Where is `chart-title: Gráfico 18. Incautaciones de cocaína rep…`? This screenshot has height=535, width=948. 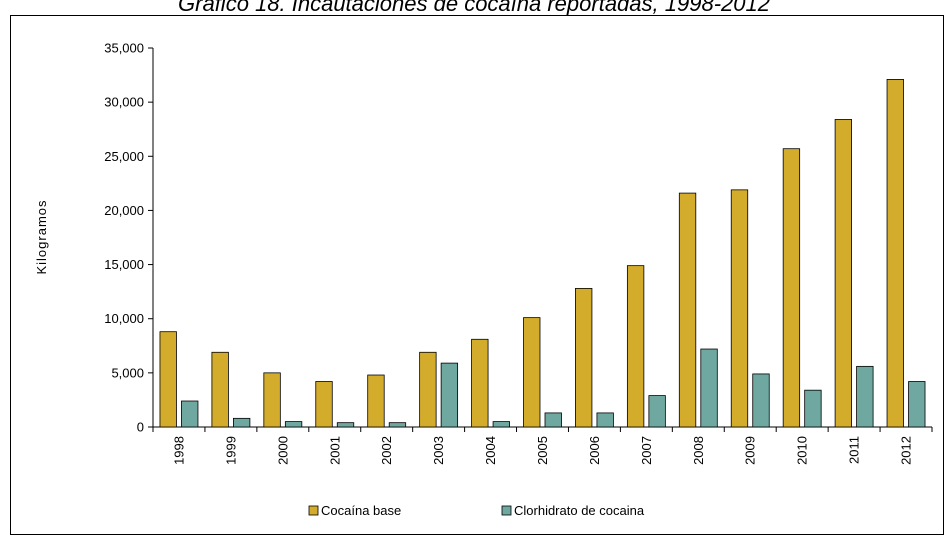
chart-title: Gráfico 18. Incautaciones de cocaína rep… is located at coordinates (474, 8).